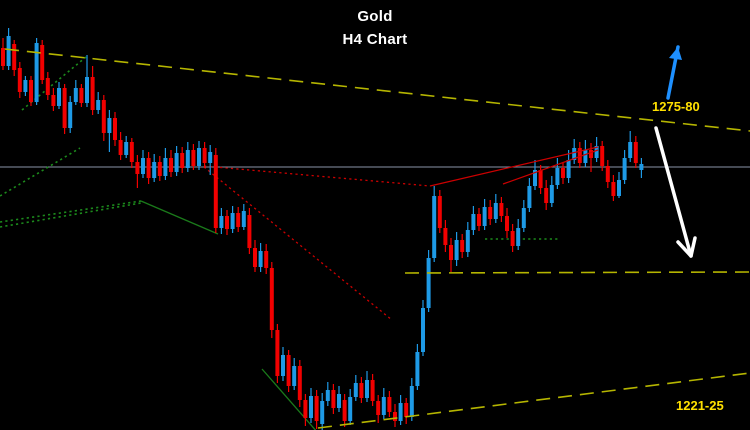 The height and width of the screenshot is (430, 750). Describe the element at coordinates (675, 192) in the screenshot. I see `bearish-rejection-arrow` at that location.